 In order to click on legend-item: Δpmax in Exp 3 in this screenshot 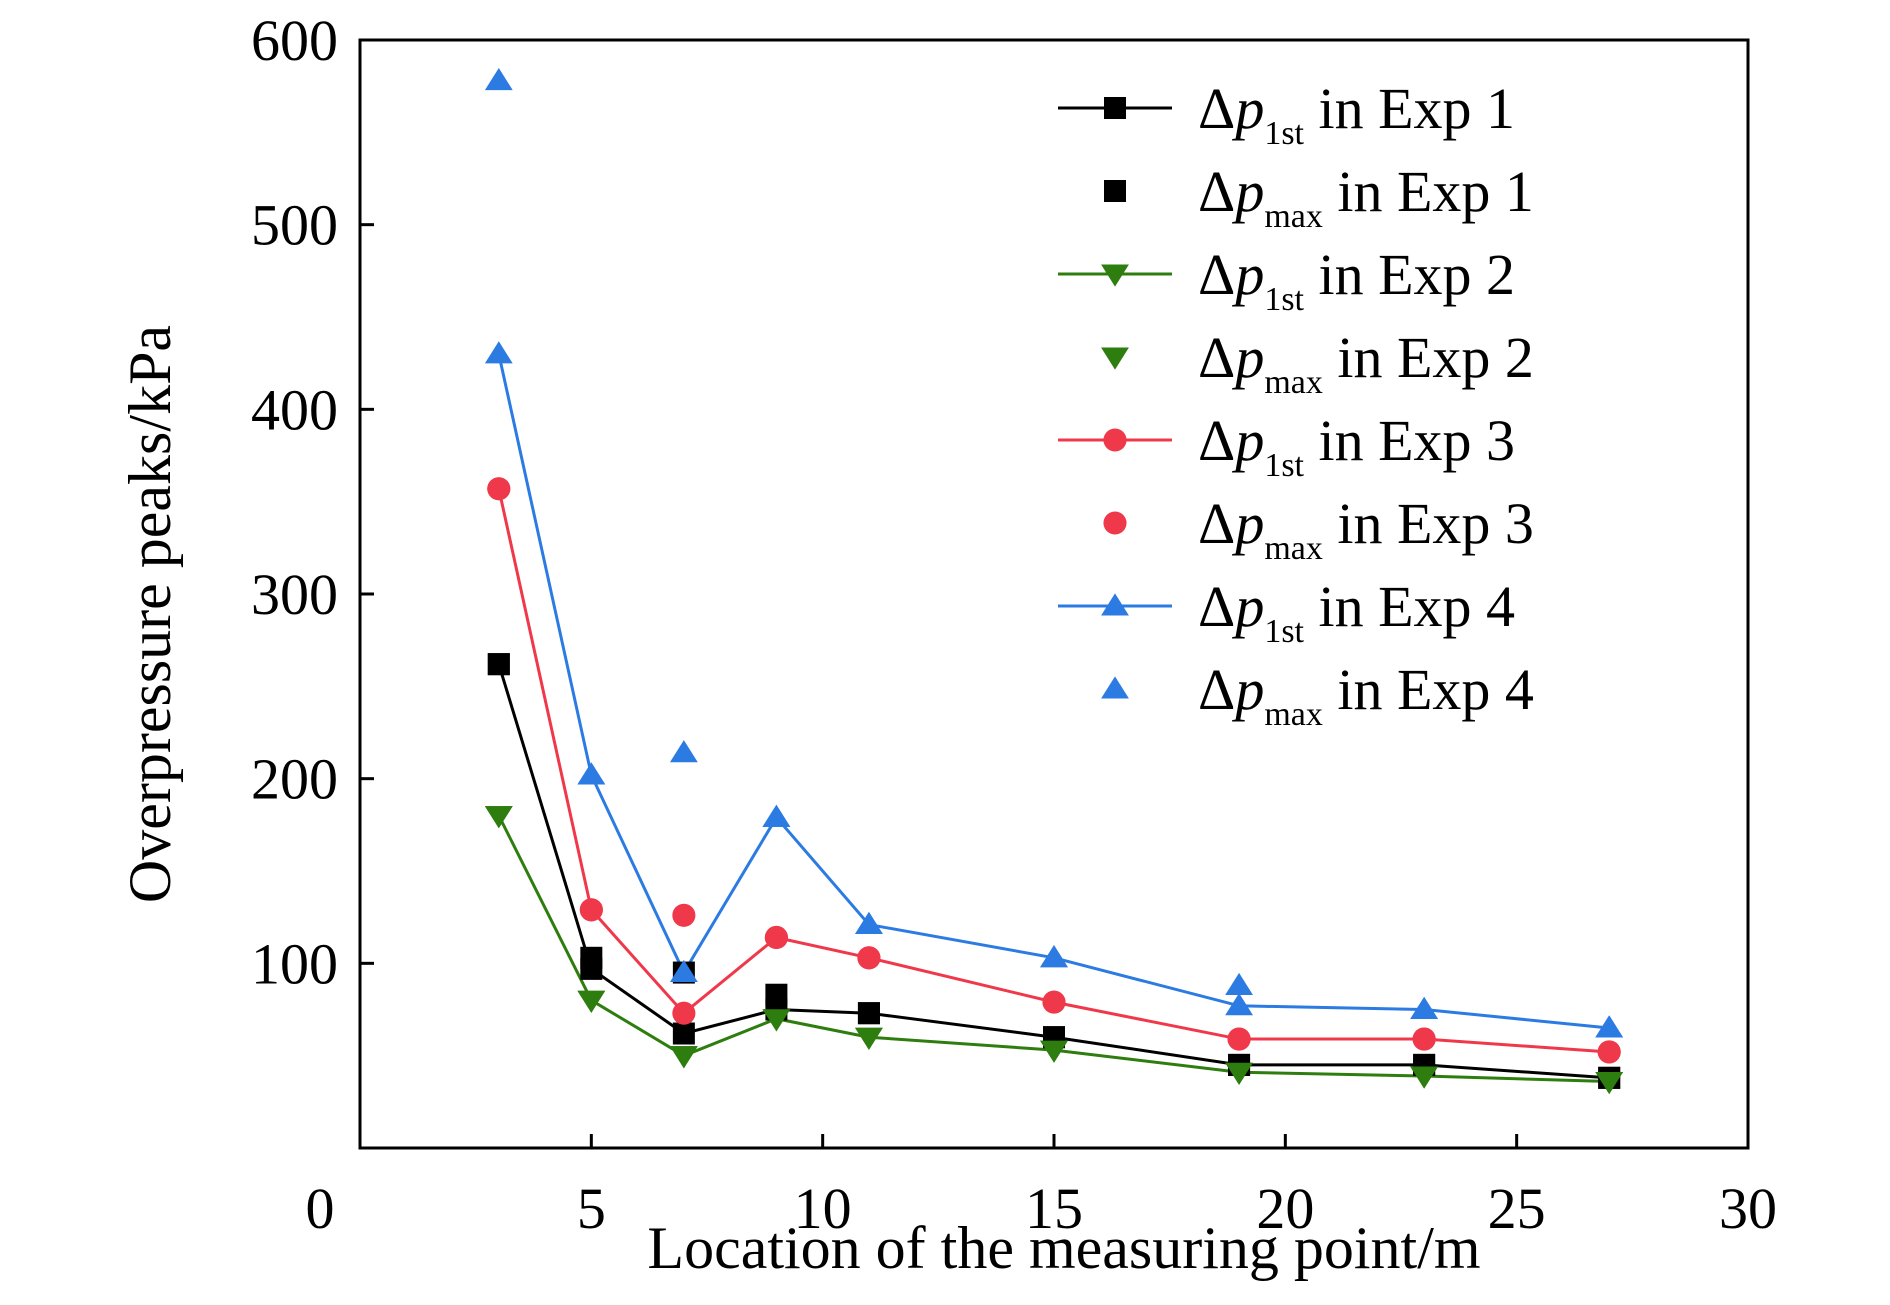, I will do `click(1318, 529)`.